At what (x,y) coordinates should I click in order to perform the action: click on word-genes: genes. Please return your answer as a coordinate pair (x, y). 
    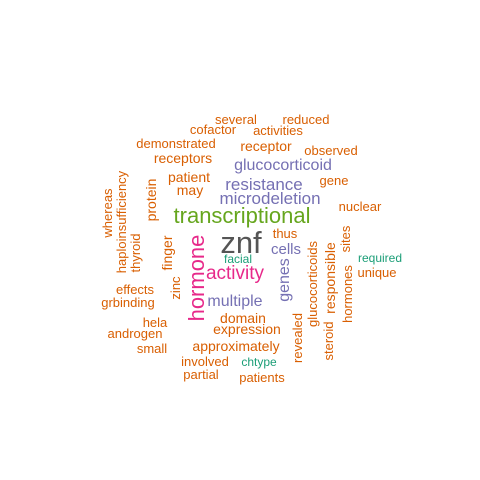
    Looking at the image, I should click on (284, 280).